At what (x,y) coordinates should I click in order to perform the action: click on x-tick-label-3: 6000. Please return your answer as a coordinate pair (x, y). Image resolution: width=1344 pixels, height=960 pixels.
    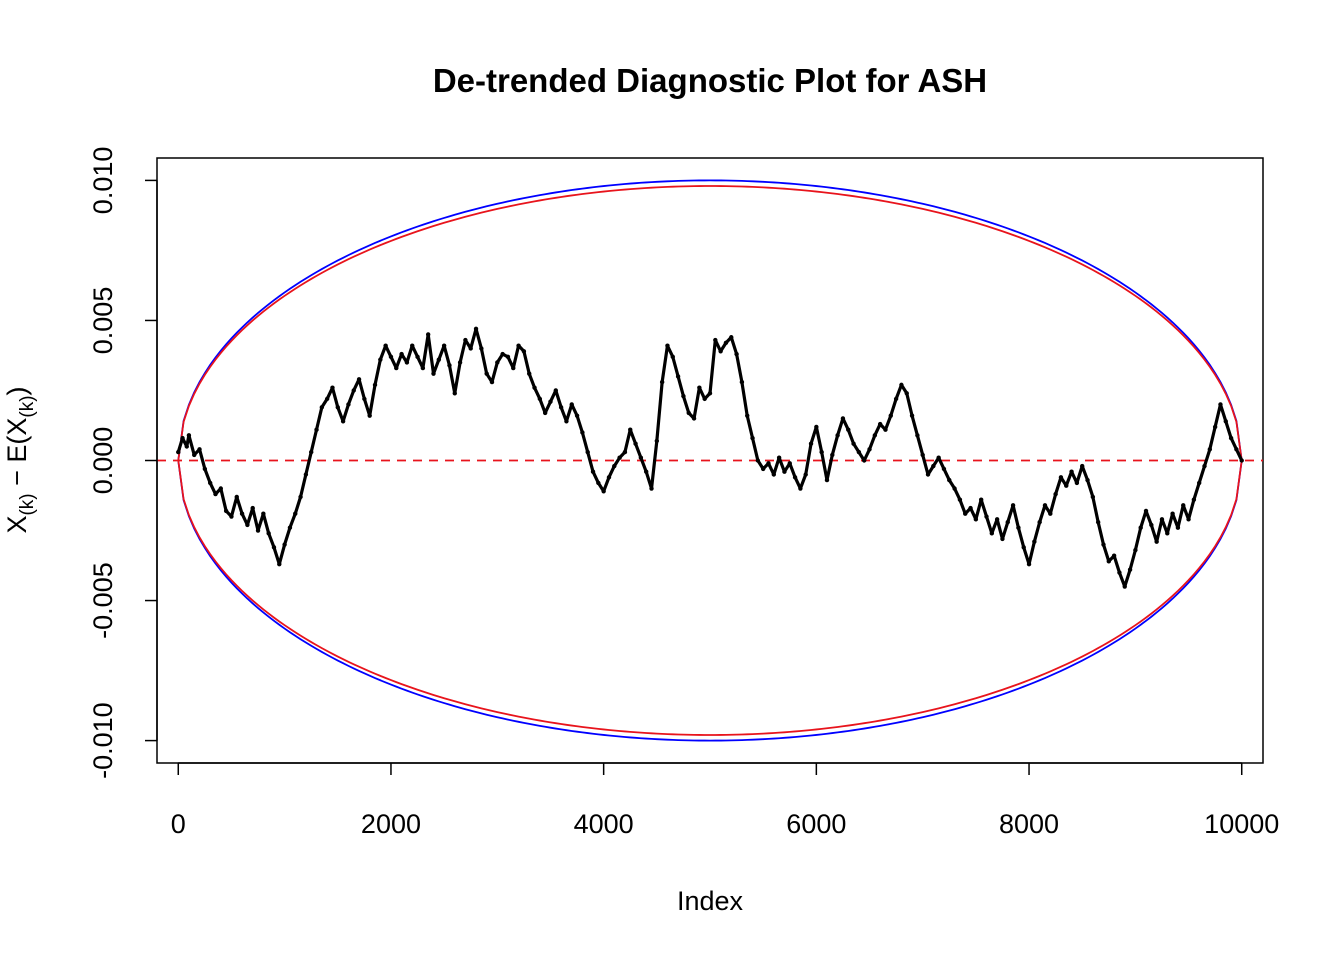
    Looking at the image, I should click on (816, 824).